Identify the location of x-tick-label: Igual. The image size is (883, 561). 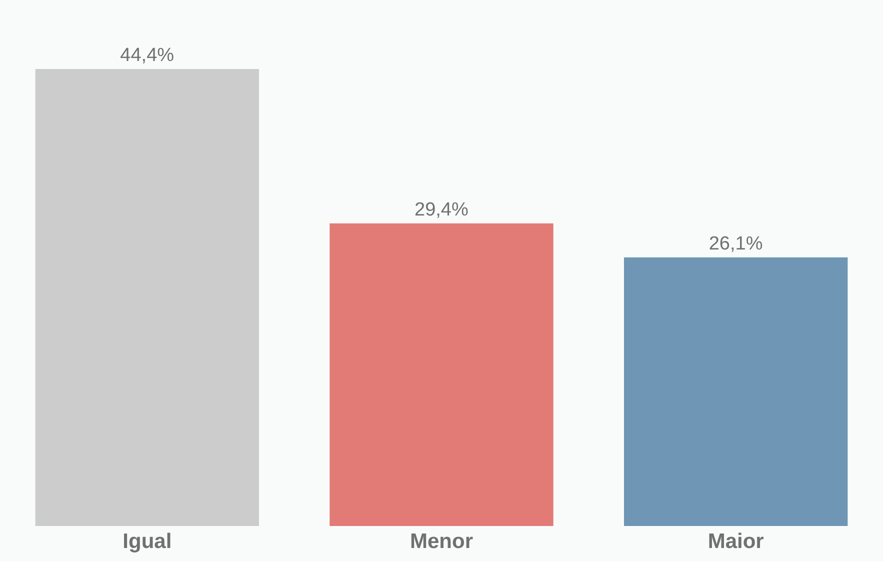
(147, 541).